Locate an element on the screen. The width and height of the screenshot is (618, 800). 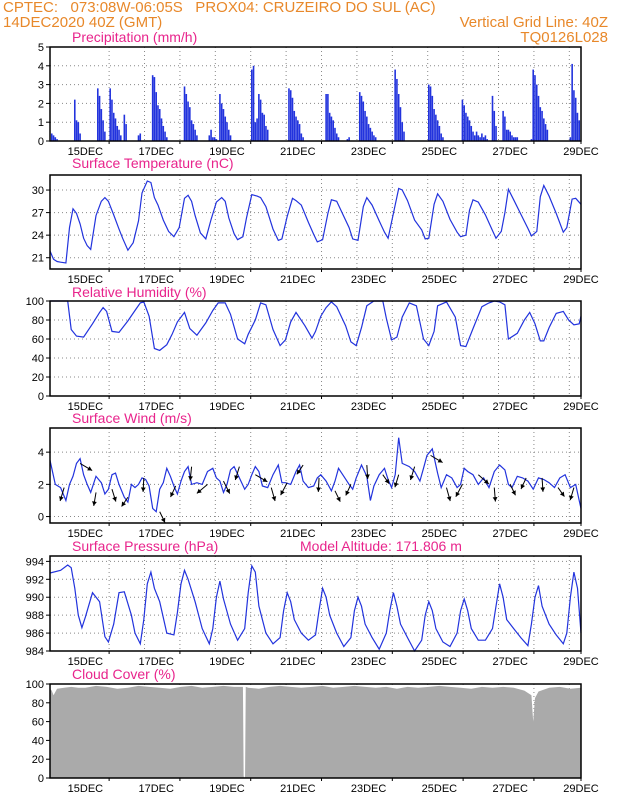
y-tick-label: 4 is located at coordinates (41, 453).